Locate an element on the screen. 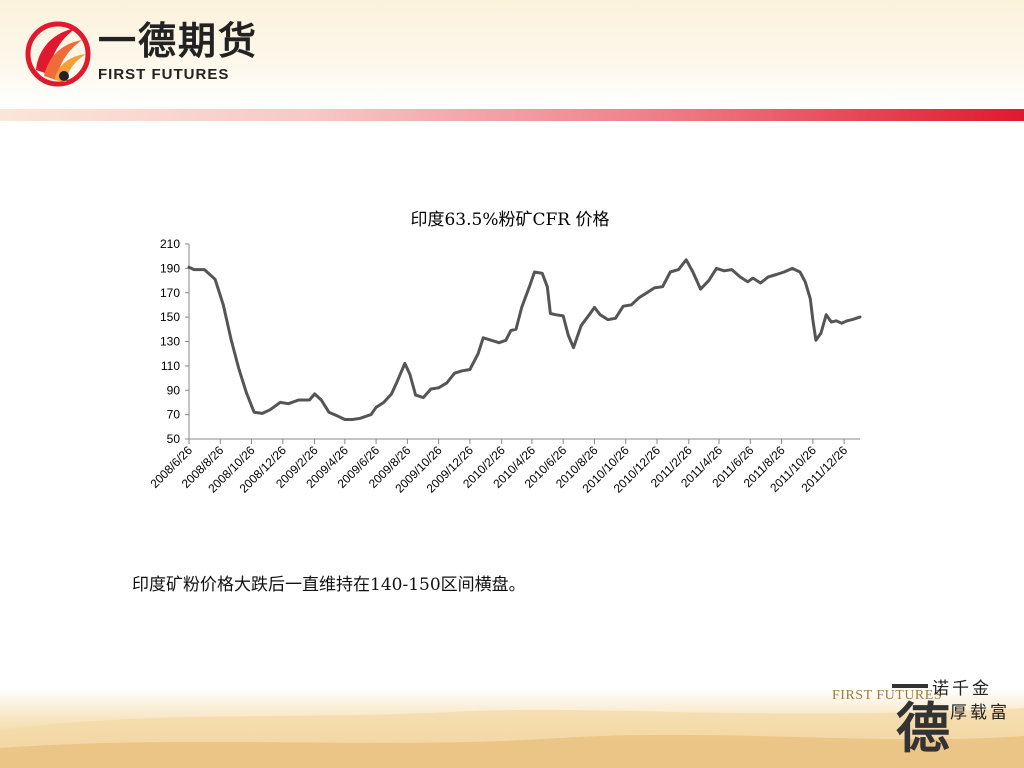  y-tick-label: 170 is located at coordinates (170, 293).